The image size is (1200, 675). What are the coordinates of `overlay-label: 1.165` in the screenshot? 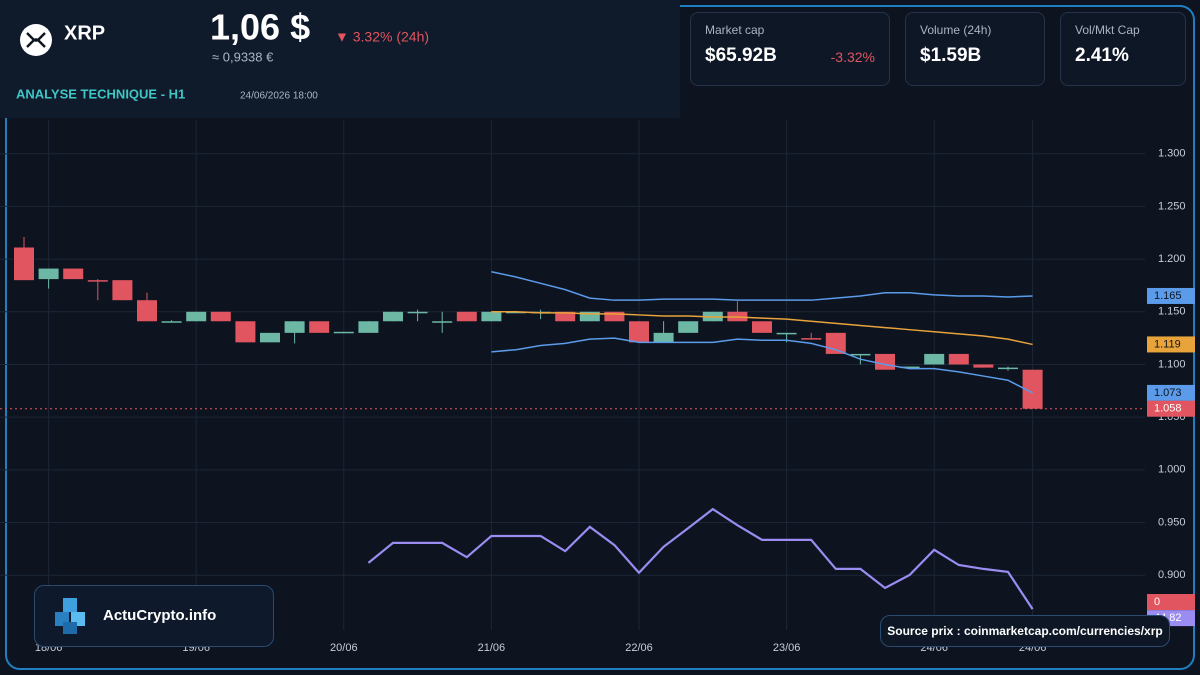 It's located at (1168, 296).